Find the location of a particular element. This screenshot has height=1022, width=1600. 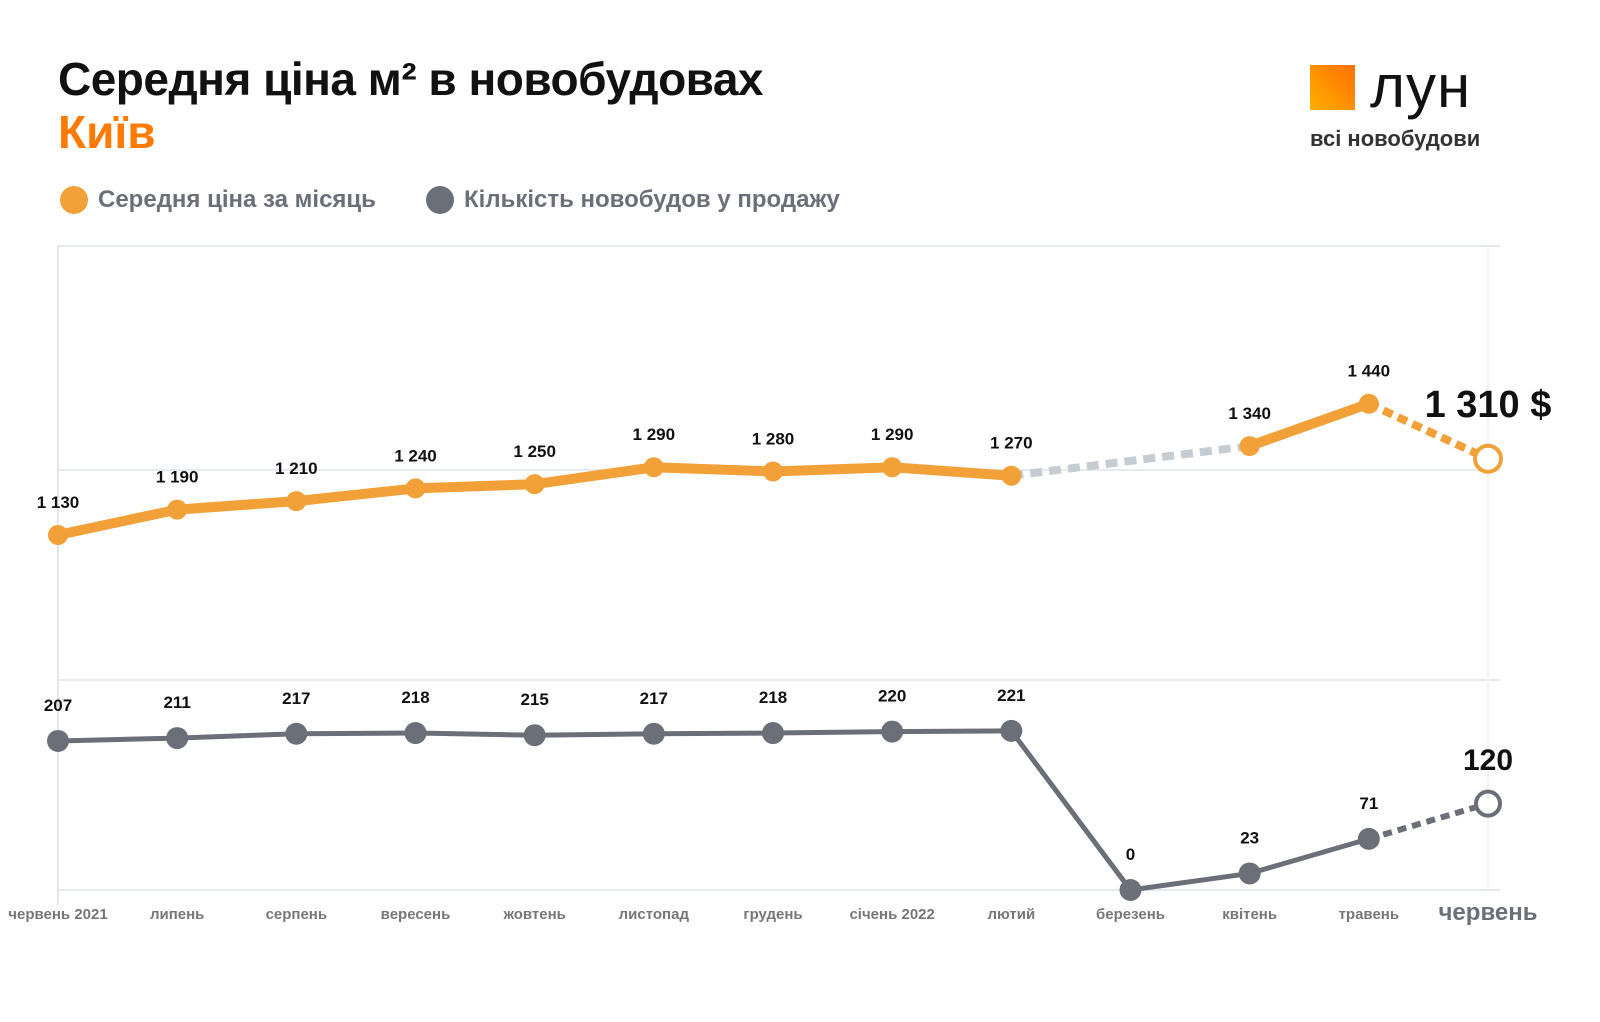

logo-mark is located at coordinates (1332, 87).